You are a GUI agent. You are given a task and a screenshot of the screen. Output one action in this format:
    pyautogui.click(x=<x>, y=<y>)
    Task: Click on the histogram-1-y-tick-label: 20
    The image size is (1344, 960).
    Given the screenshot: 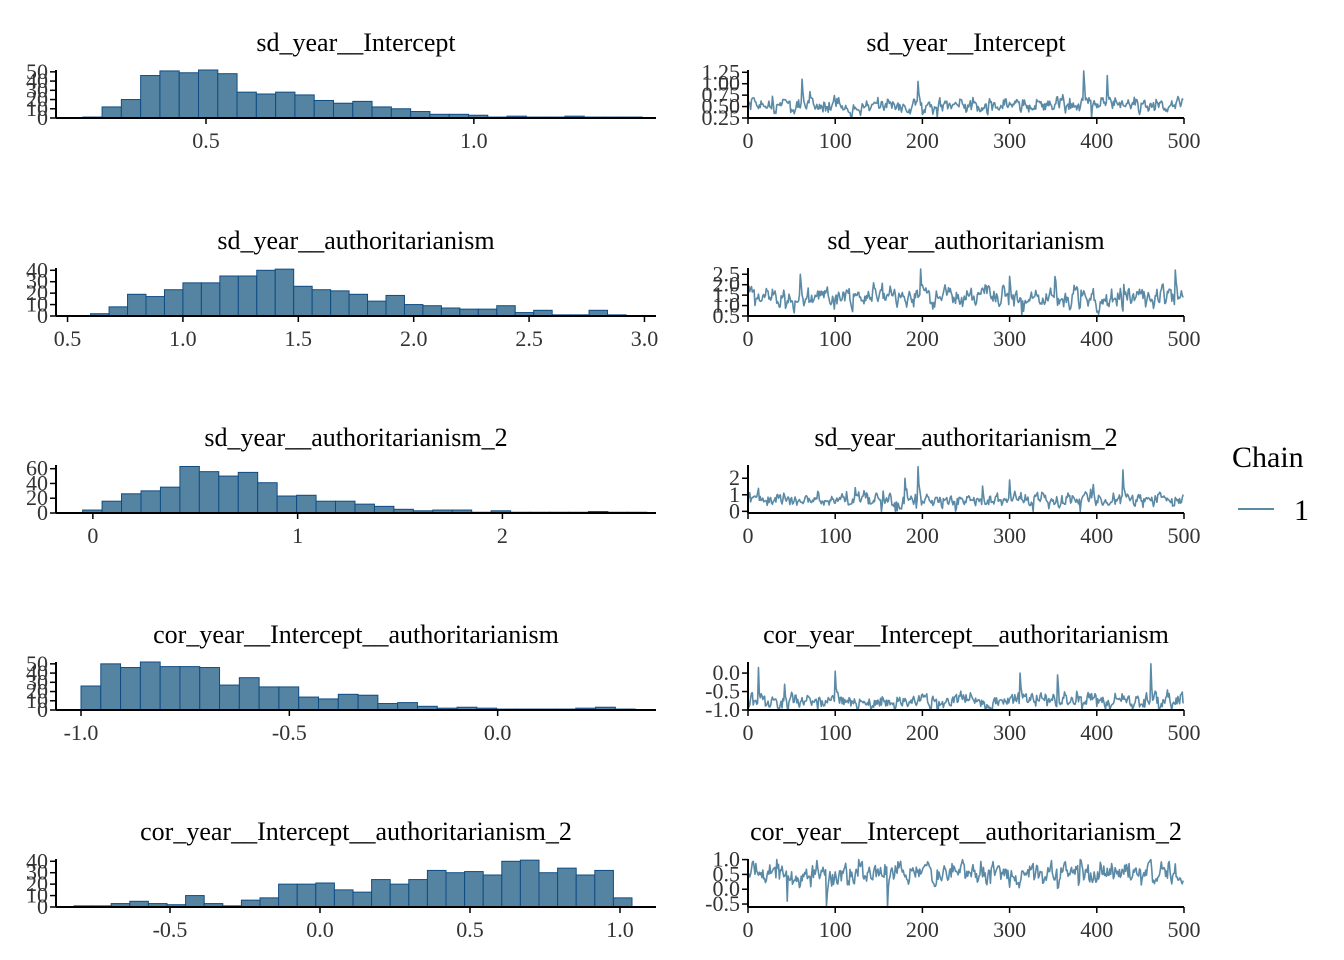 What is the action you would take?
    pyautogui.click(x=37, y=99)
    